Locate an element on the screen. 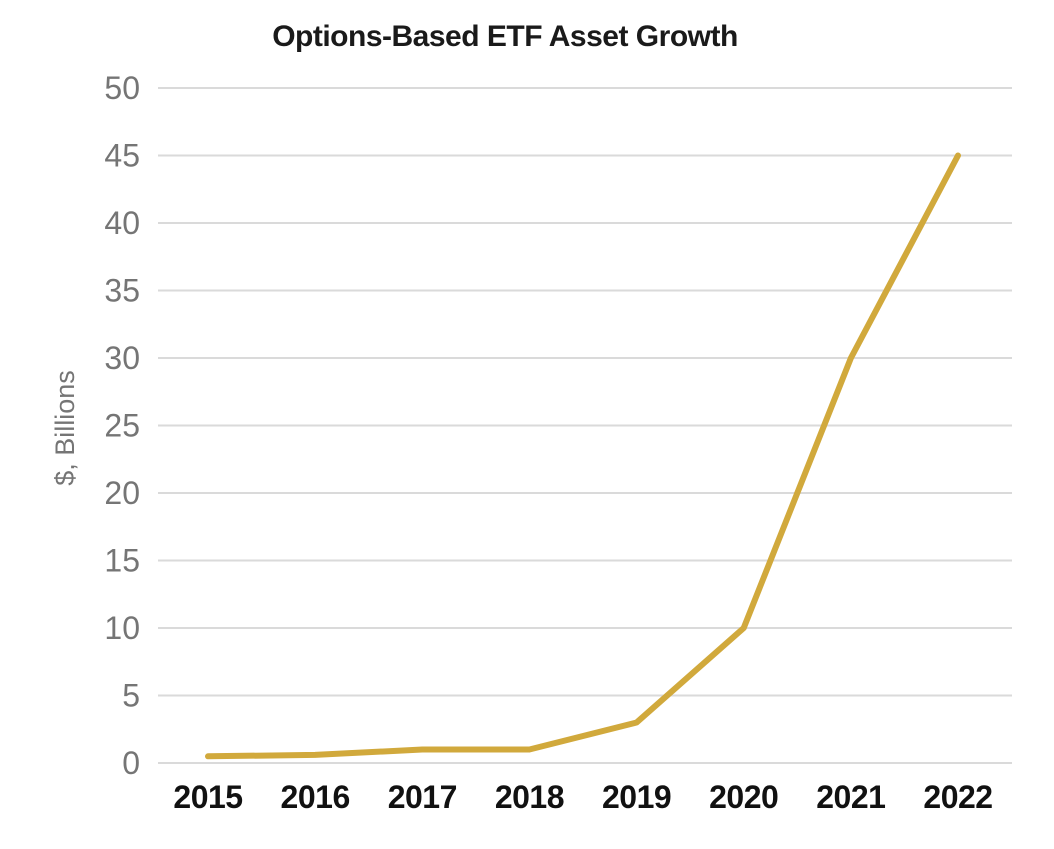 This screenshot has height=849, width=1054. x-tick-label: 2015 is located at coordinates (207, 797).